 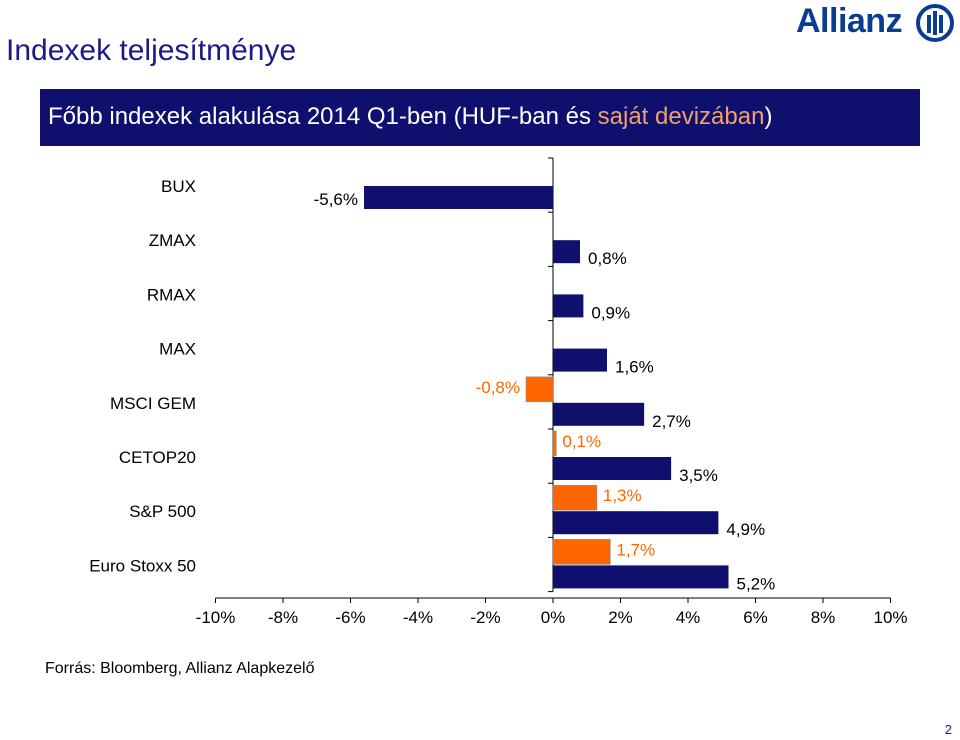 I want to click on data-label-local-currency: 1,7%, so click(x=635, y=549).